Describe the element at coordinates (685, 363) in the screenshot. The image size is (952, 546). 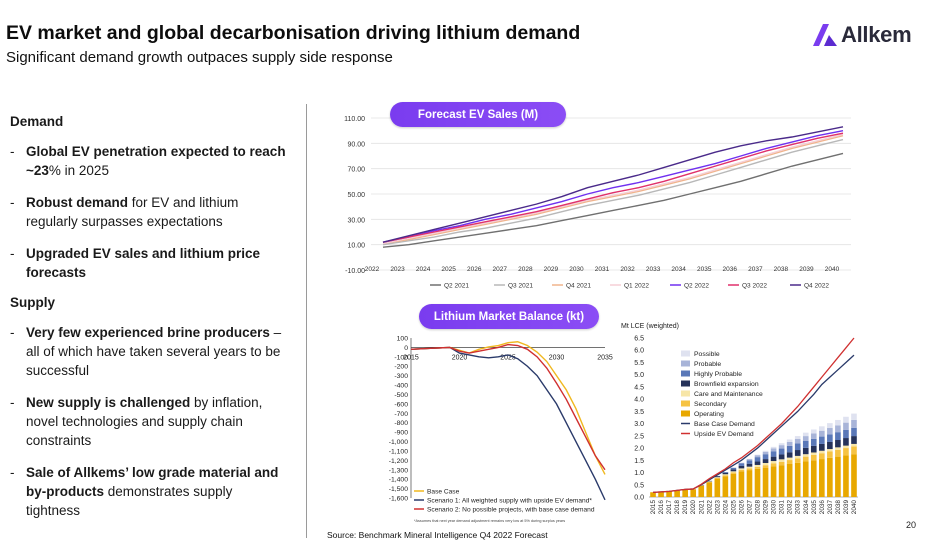
I see `lce-legend-swatch` at that location.